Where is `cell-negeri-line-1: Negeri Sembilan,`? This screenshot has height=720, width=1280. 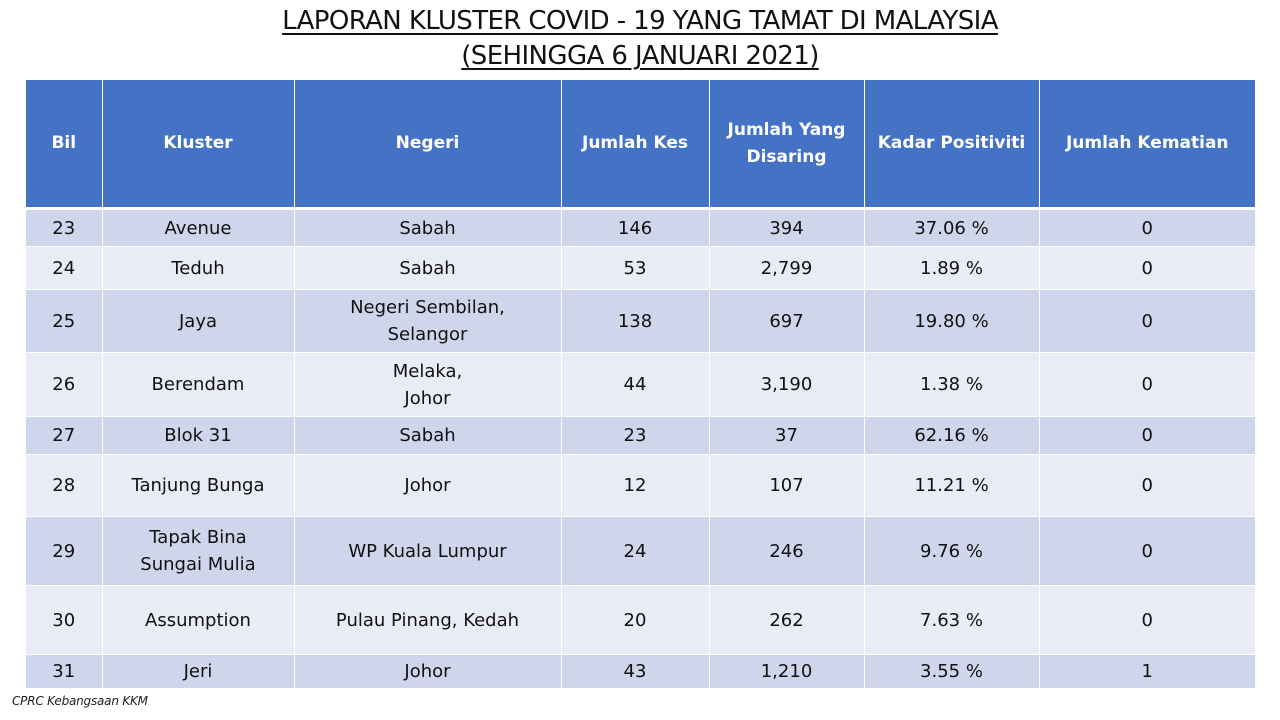 cell-negeri-line-1: Negeri Sembilan, is located at coordinates (427, 307).